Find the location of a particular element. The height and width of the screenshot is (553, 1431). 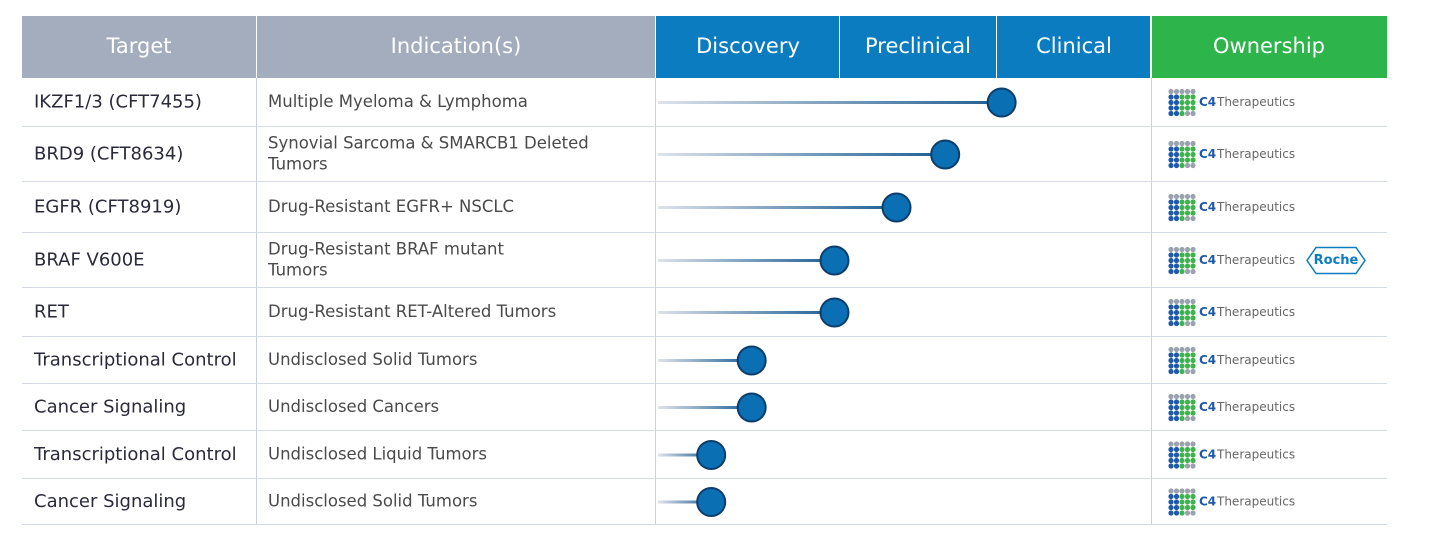

header-text: Discovery is located at coordinates (748, 46).